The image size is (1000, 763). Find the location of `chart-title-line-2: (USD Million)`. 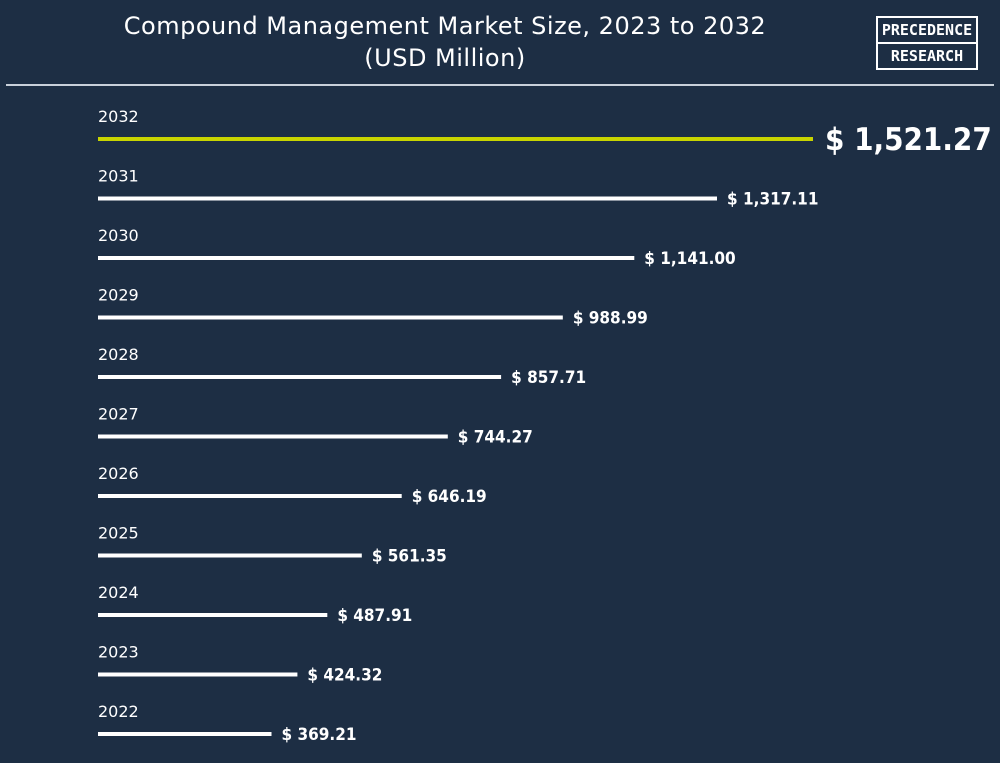

chart-title-line-2: (USD Million) is located at coordinates (445, 58).